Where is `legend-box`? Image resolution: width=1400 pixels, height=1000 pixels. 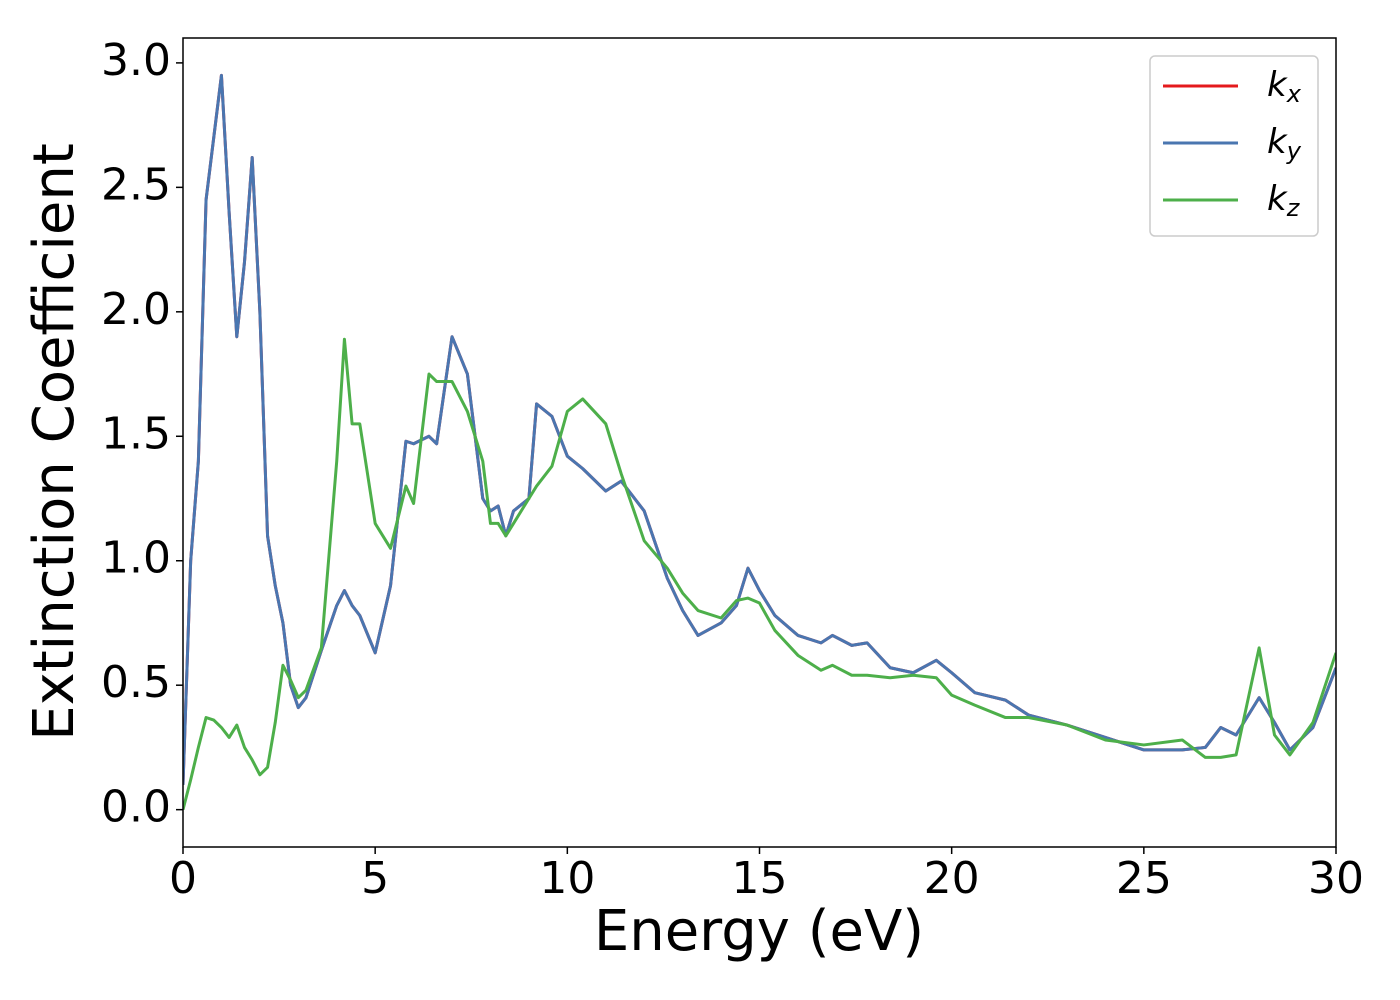
legend-box is located at coordinates (1234, 146).